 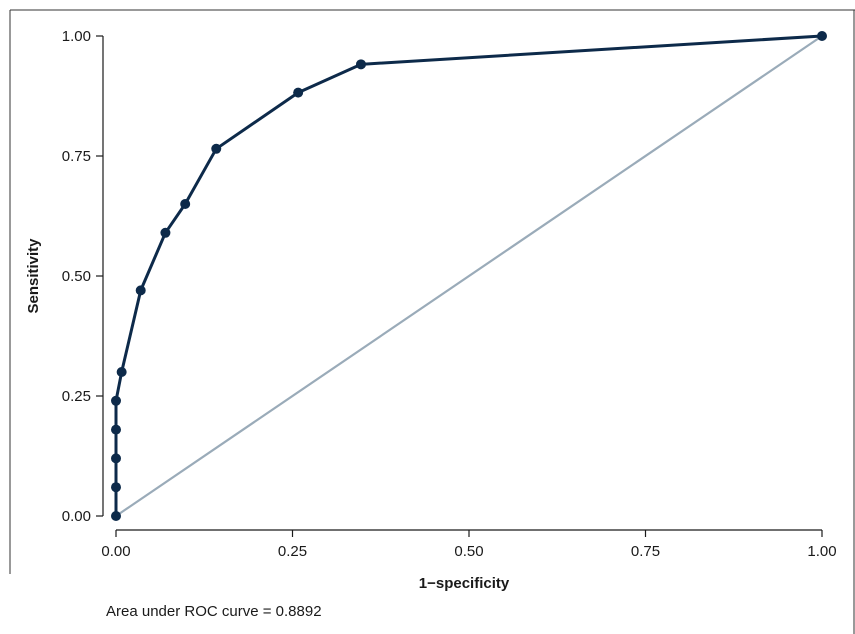 I want to click on y-tick-label: 0.50, so click(x=76, y=276).